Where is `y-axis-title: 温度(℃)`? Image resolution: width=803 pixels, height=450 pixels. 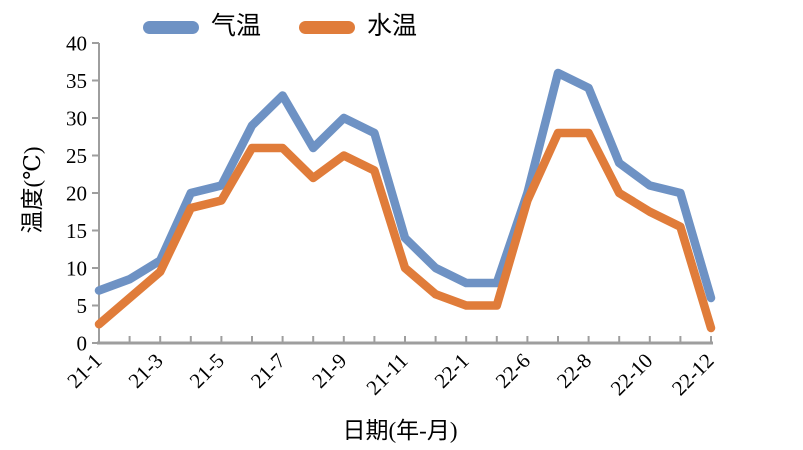 y-axis-title: 温度(℃) is located at coordinates (32, 190).